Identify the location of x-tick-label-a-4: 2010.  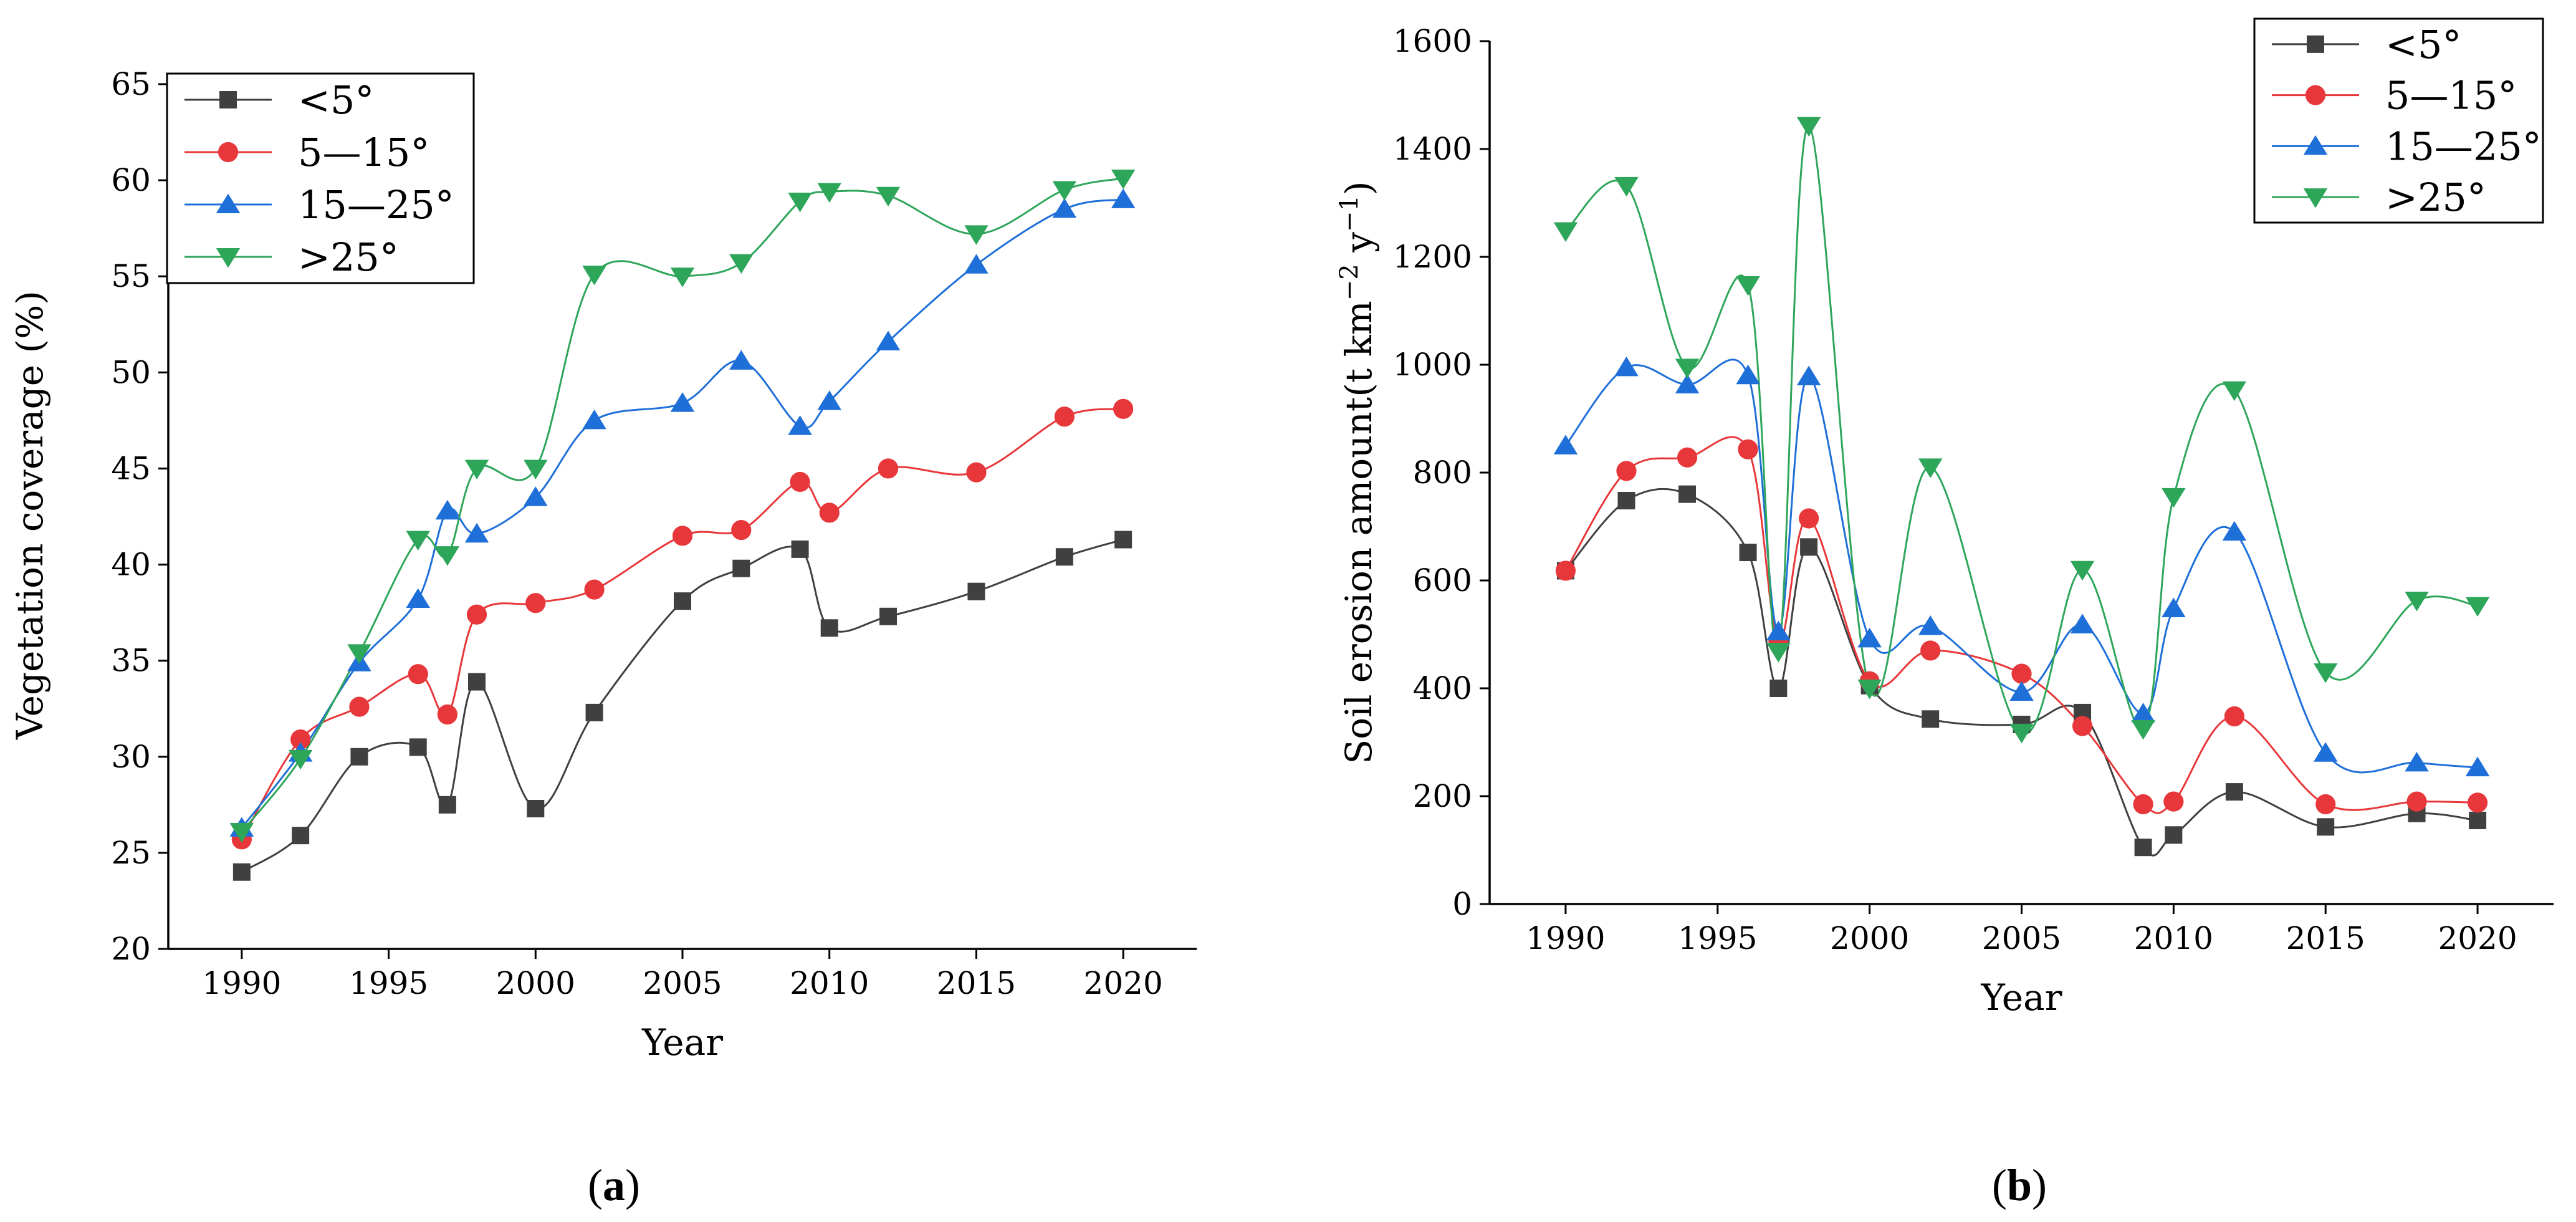
(830, 983).